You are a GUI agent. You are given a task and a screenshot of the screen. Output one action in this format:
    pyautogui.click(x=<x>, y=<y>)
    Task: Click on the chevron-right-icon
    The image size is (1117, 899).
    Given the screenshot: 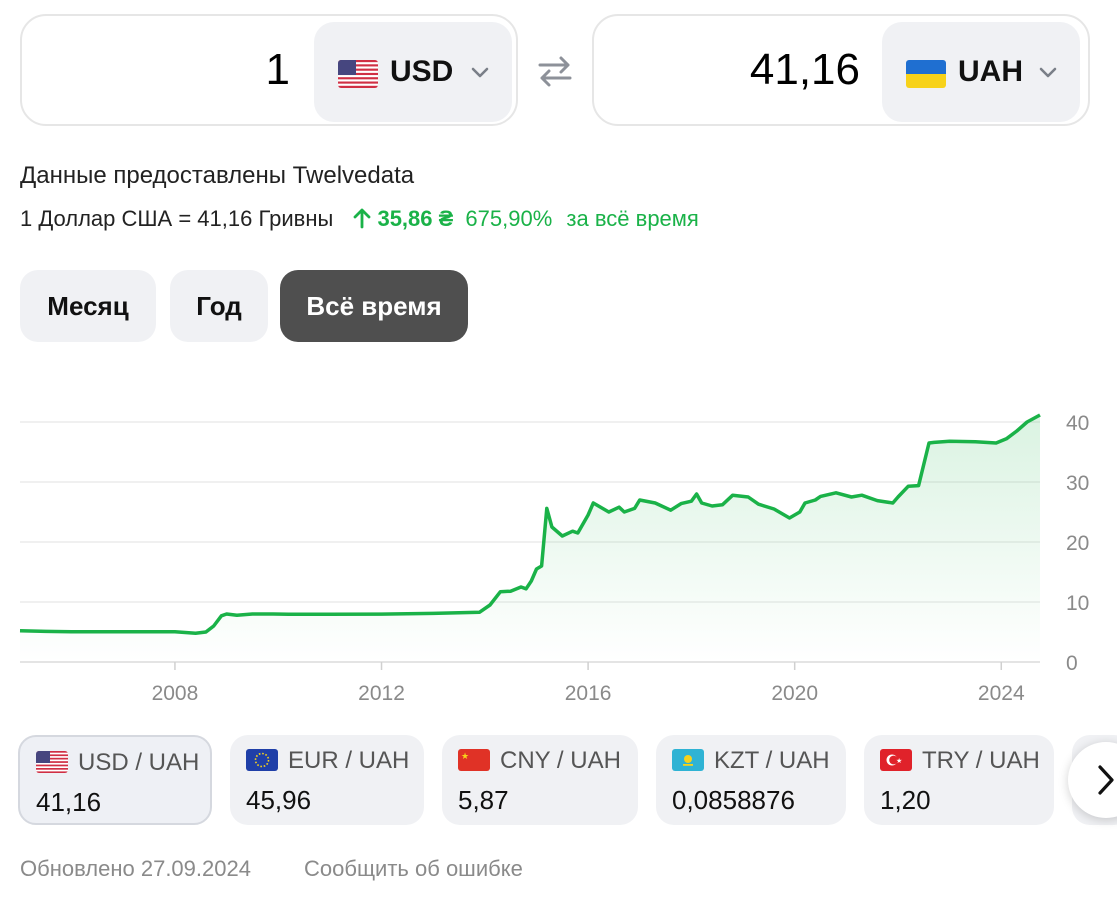 What is the action you would take?
    pyautogui.click(x=1106, y=780)
    